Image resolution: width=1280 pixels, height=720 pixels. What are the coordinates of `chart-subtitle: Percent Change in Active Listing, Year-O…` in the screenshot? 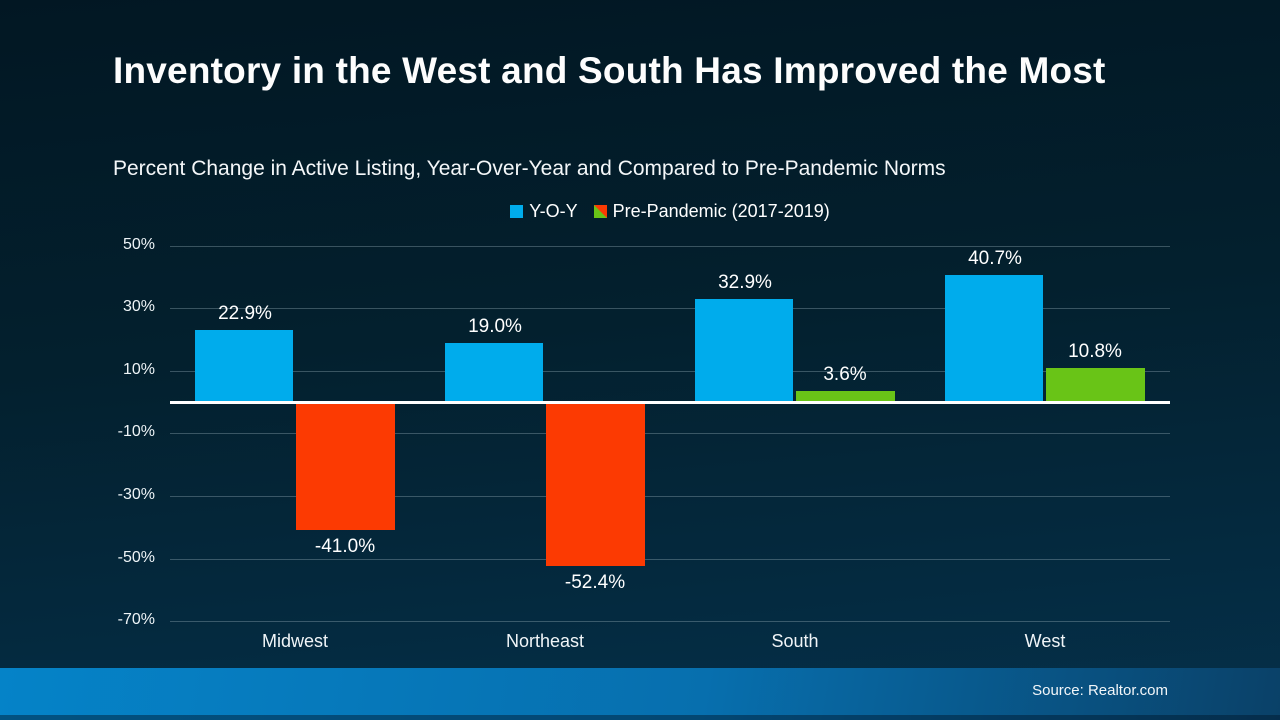 It's located at (529, 168).